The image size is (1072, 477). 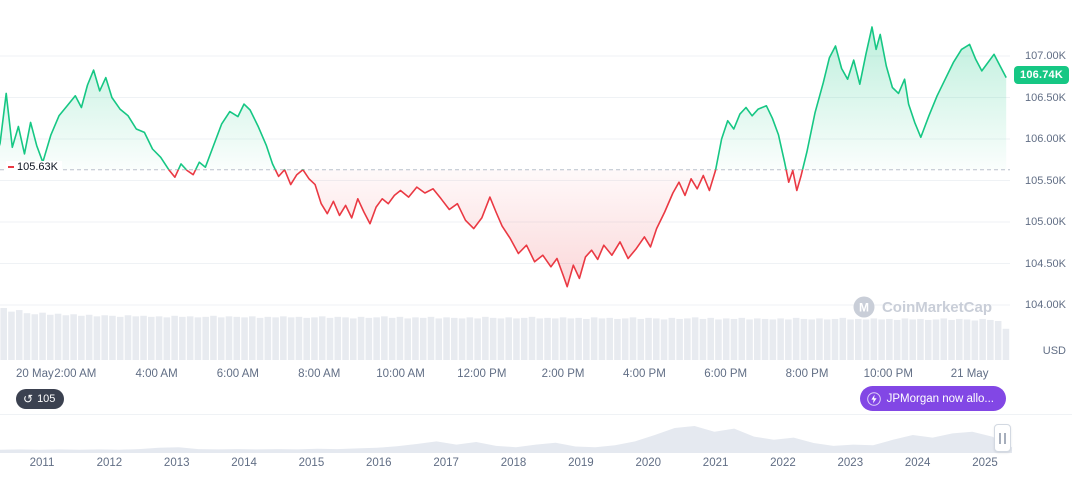 What do you see at coordinates (400, 374) in the screenshot?
I see `x-axis-tick-label: 10:00 AM` at bounding box center [400, 374].